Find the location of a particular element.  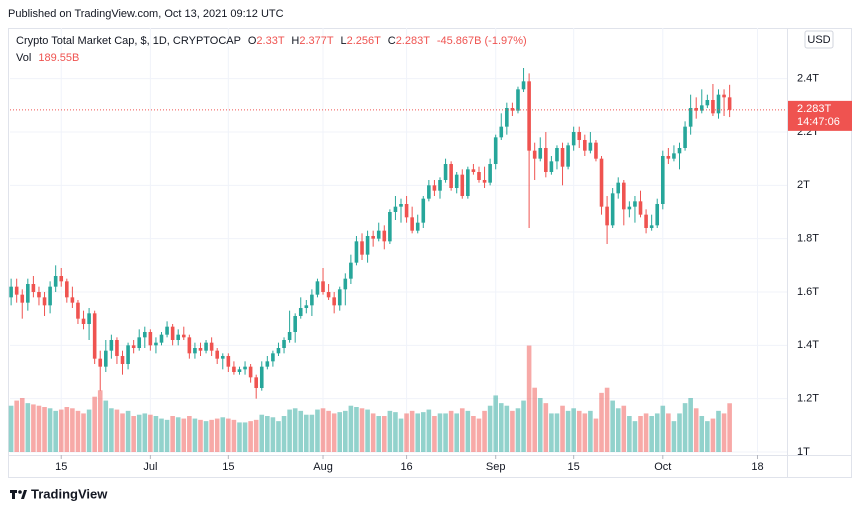

y-tick-label: 2.4T is located at coordinates (808, 79).